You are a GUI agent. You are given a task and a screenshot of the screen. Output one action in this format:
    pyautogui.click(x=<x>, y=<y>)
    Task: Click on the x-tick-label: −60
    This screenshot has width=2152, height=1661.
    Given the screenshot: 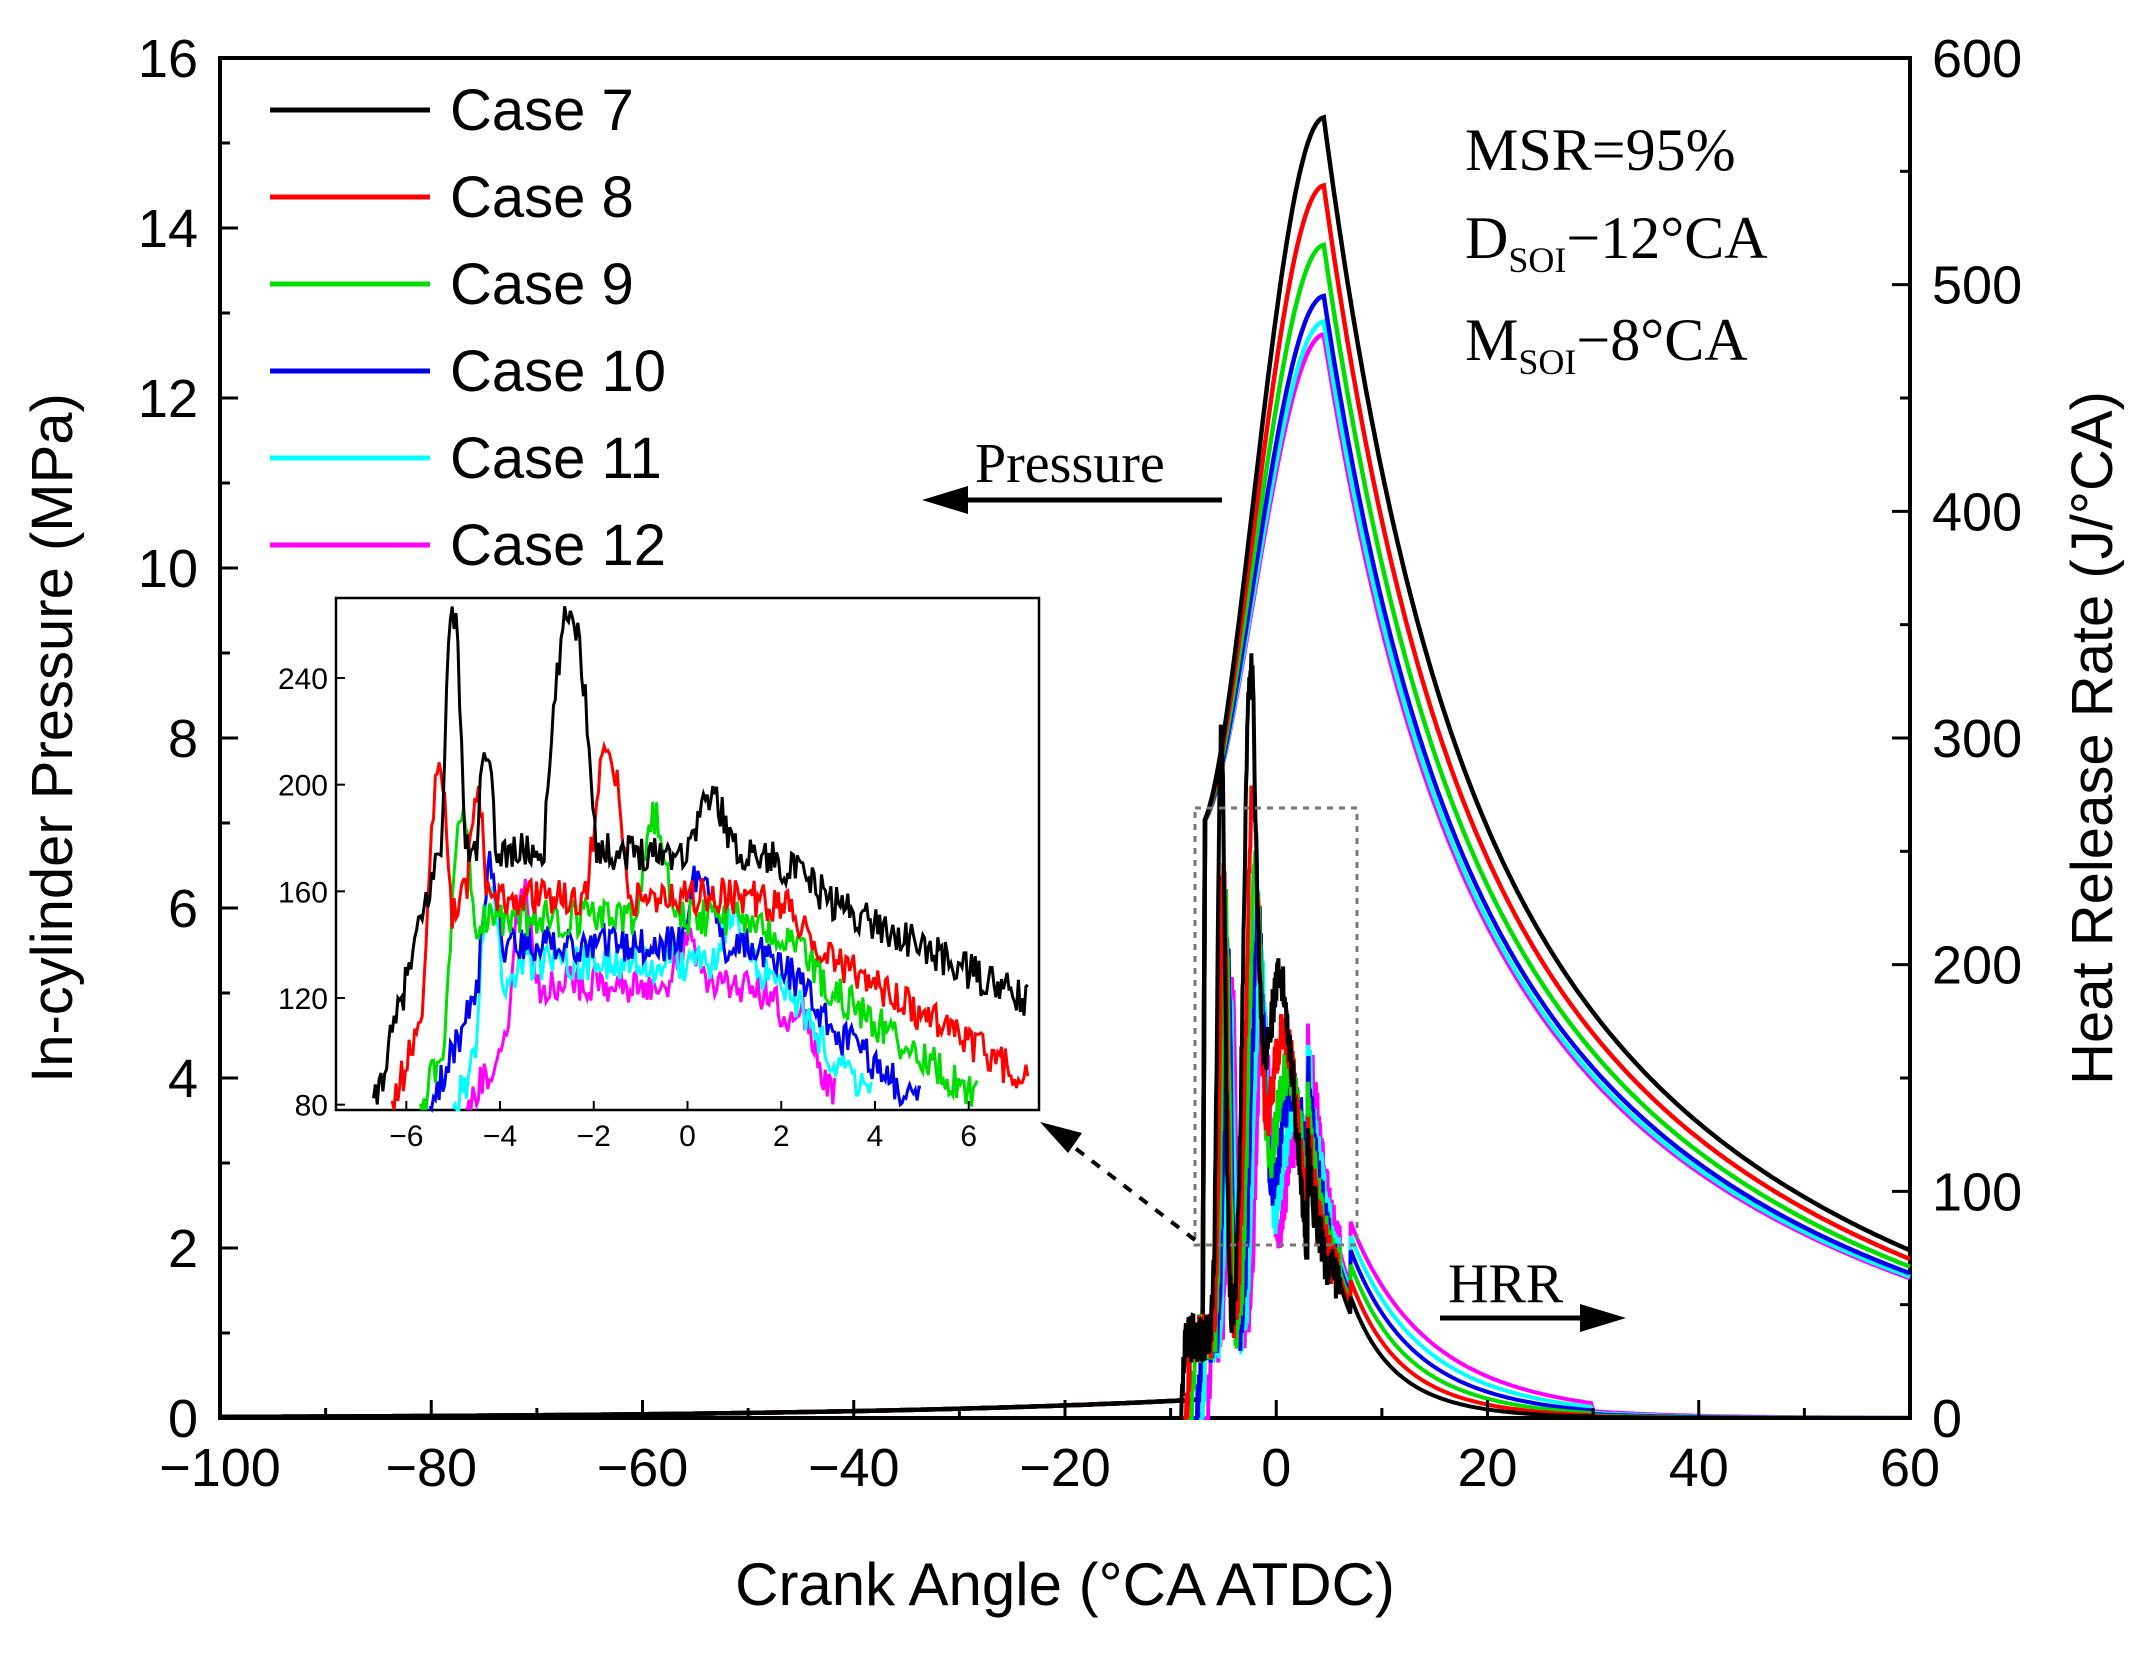 What is the action you would take?
    pyautogui.click(x=643, y=1468)
    